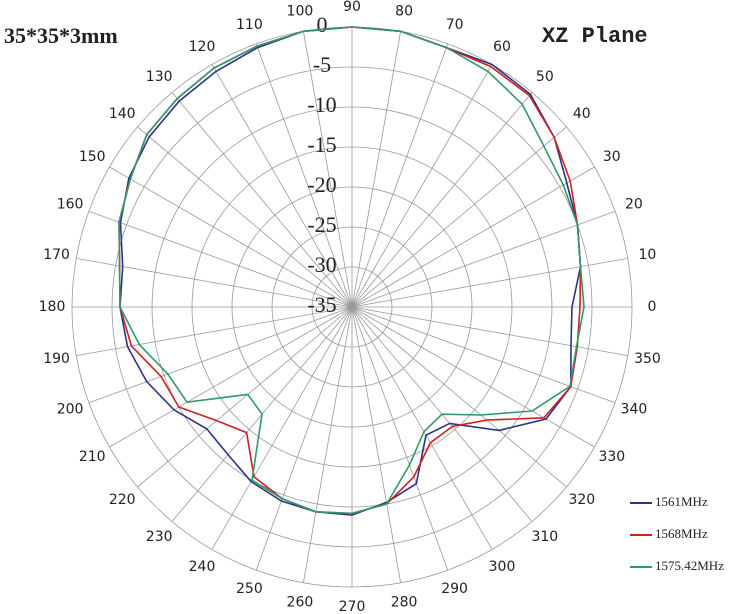 The image size is (748, 614). What do you see at coordinates (404, 602) in the screenshot?
I see `angle-tick-label: 280` at bounding box center [404, 602].